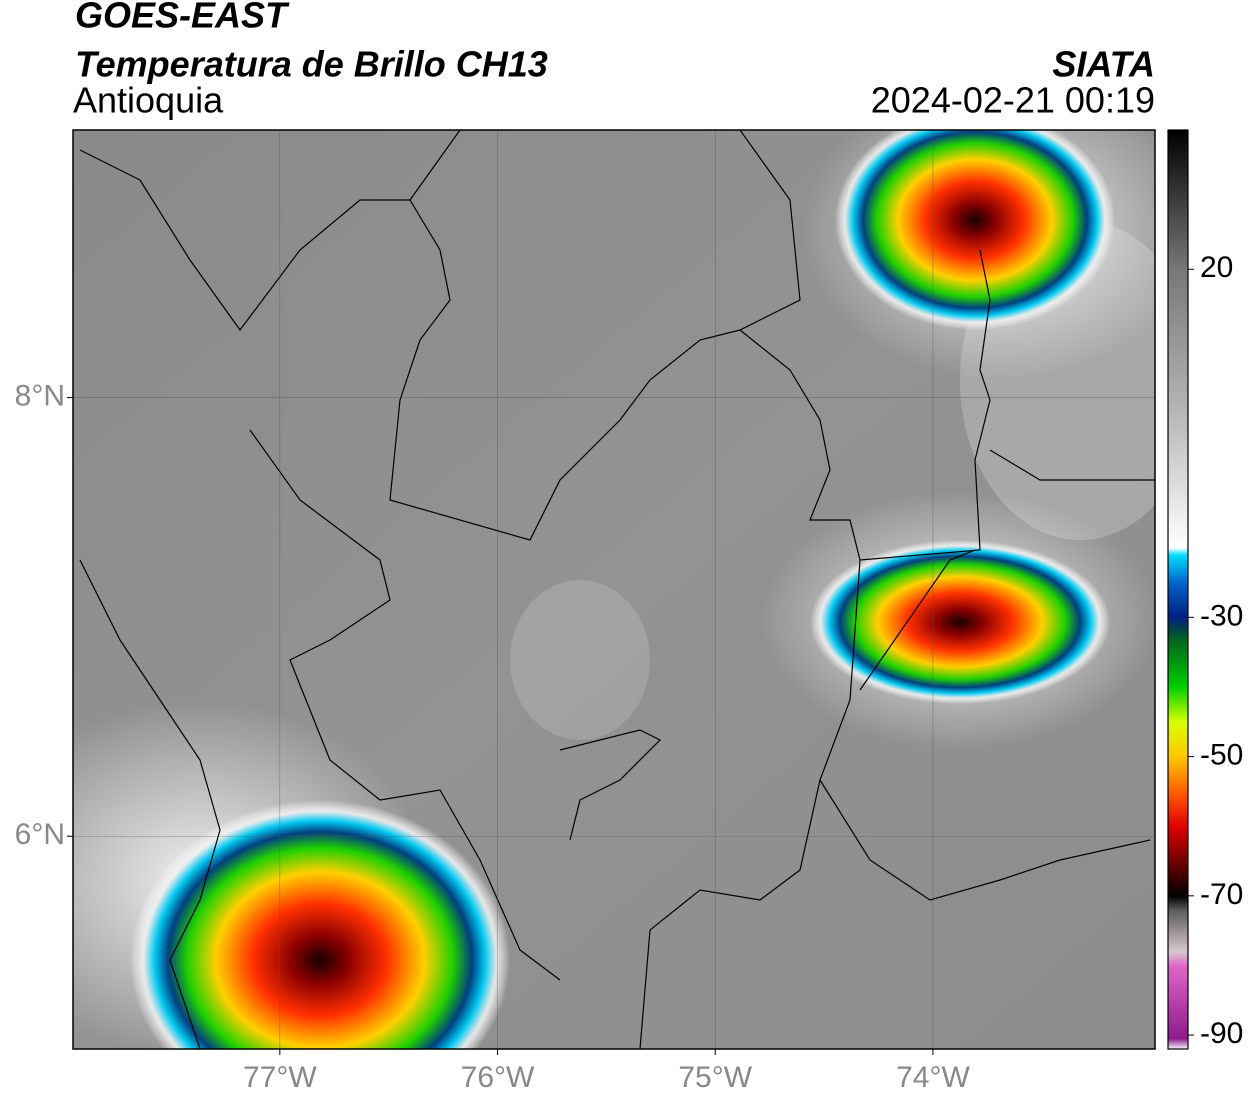 The width and height of the screenshot is (1252, 1104). Describe the element at coordinates (715, 1077) in the screenshot. I see `x-tick-label: 75°W` at that location.